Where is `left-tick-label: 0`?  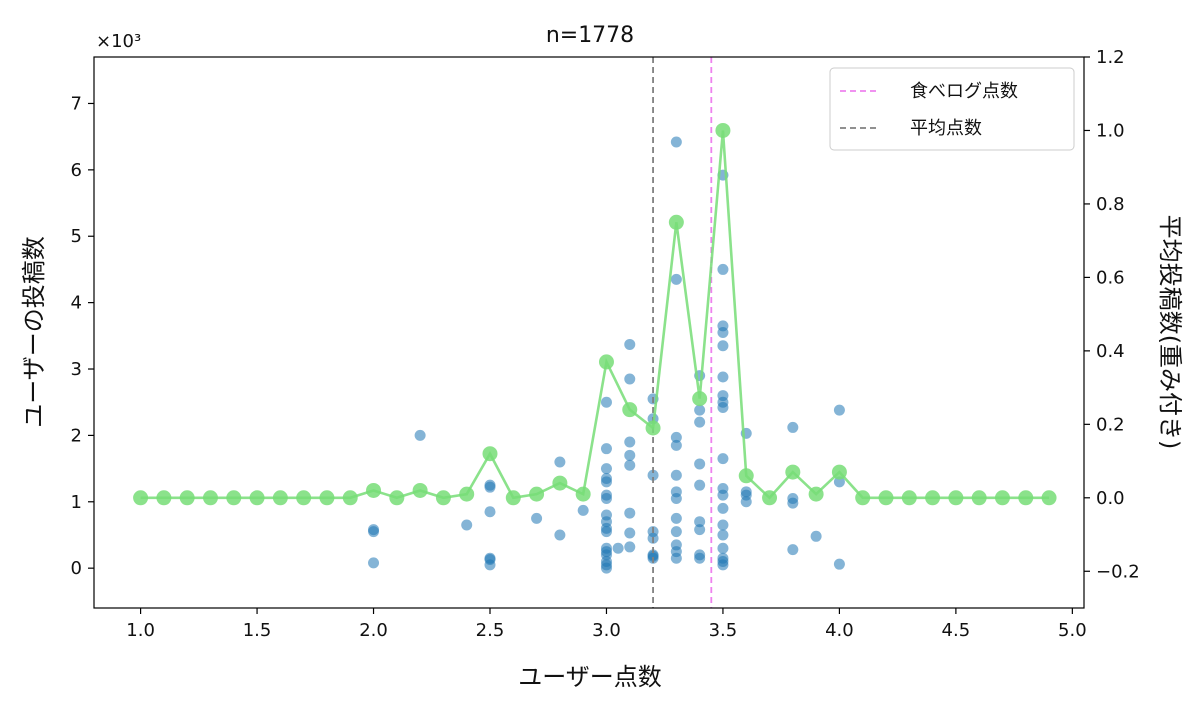 left-tick-label: 0 is located at coordinates (76, 568).